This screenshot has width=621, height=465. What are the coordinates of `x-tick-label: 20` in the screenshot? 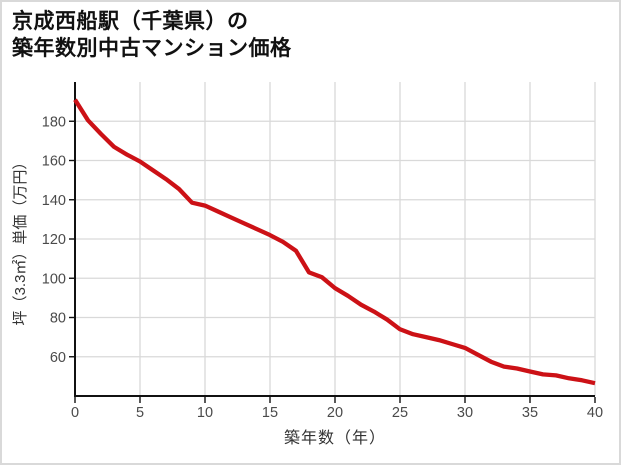 It's located at (335, 413).